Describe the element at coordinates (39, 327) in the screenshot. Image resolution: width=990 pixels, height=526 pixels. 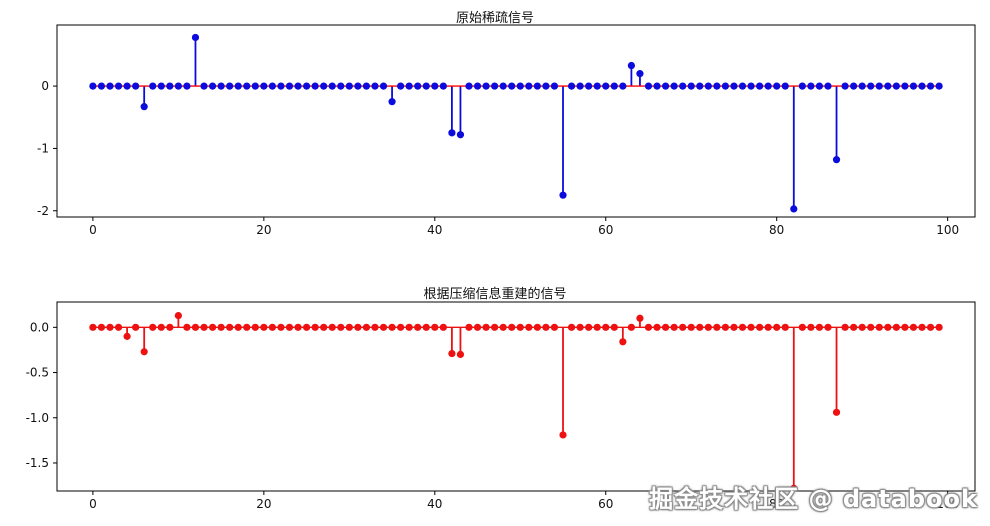
I see `y-tick-label: 0.0` at that location.